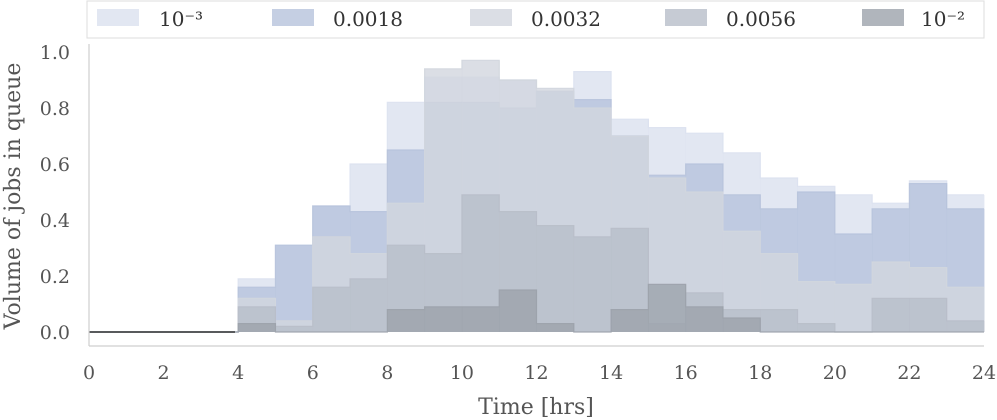 The image size is (997, 420). I want to click on y-tick-label: 0.8, so click(55, 109).